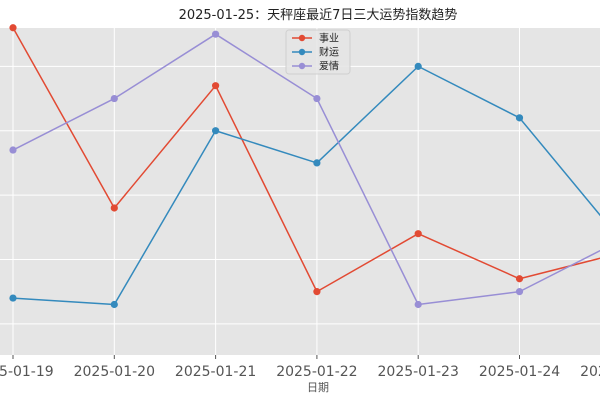  Describe the element at coordinates (418, 372) in the screenshot. I see `x-tick-label: 2025-01-23` at that location.